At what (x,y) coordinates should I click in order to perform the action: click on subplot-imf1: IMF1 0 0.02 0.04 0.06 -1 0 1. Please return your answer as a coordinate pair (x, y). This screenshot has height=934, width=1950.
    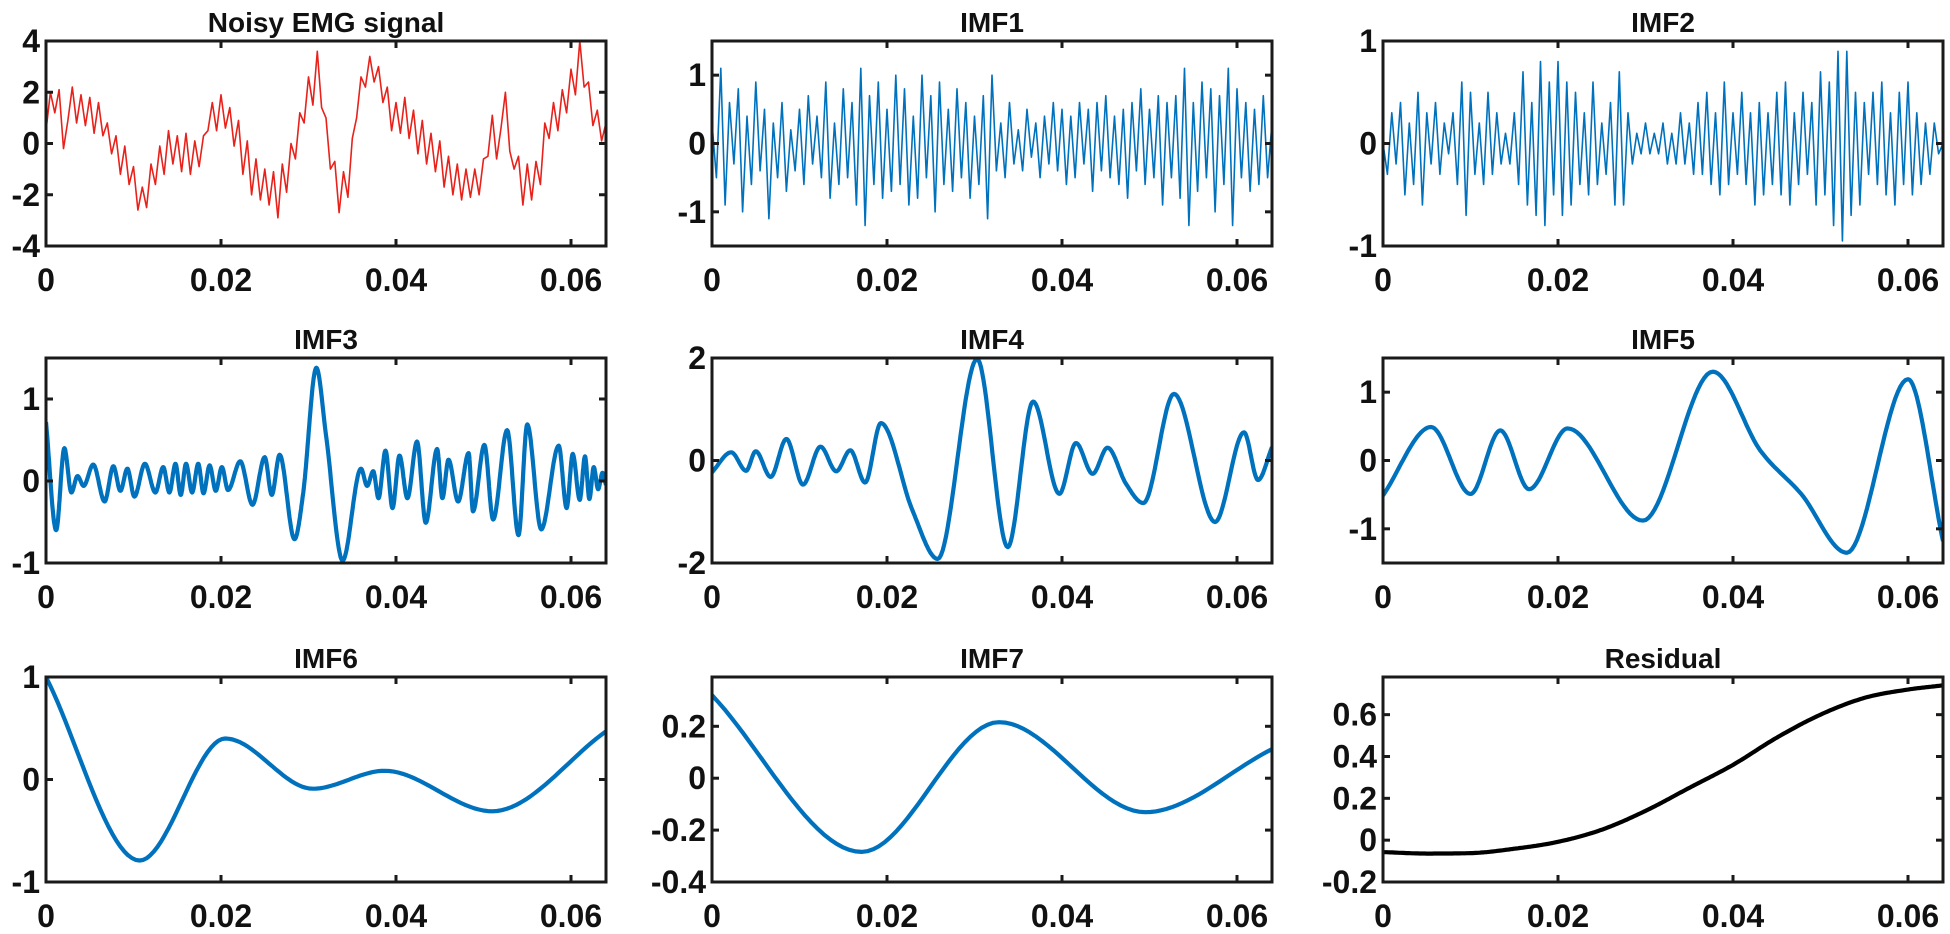
    Looking at the image, I should click on (976, 152).